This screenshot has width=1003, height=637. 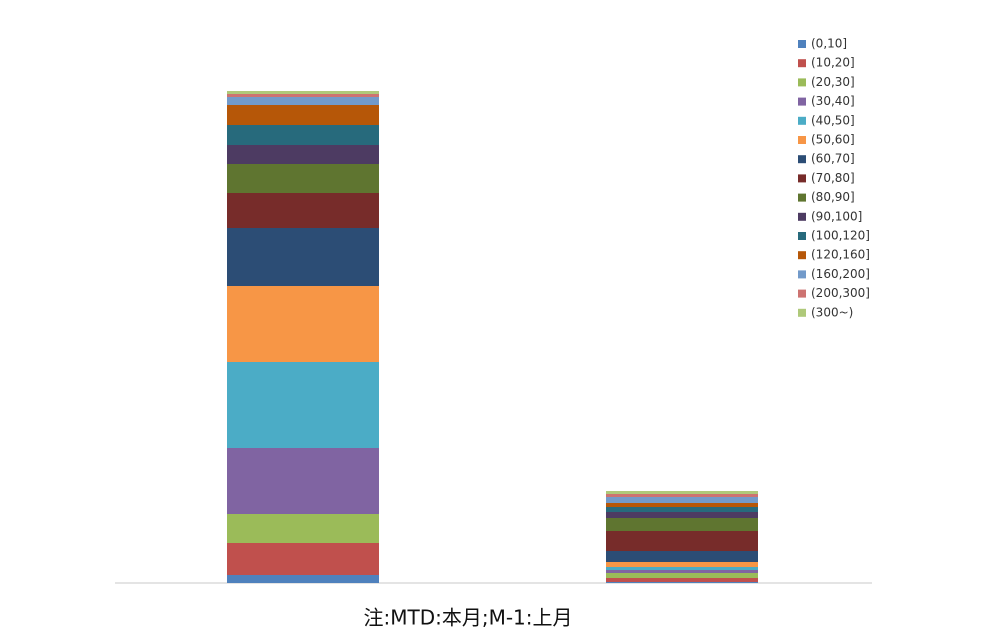 I want to click on legend-label: (10,20], so click(x=833, y=63).